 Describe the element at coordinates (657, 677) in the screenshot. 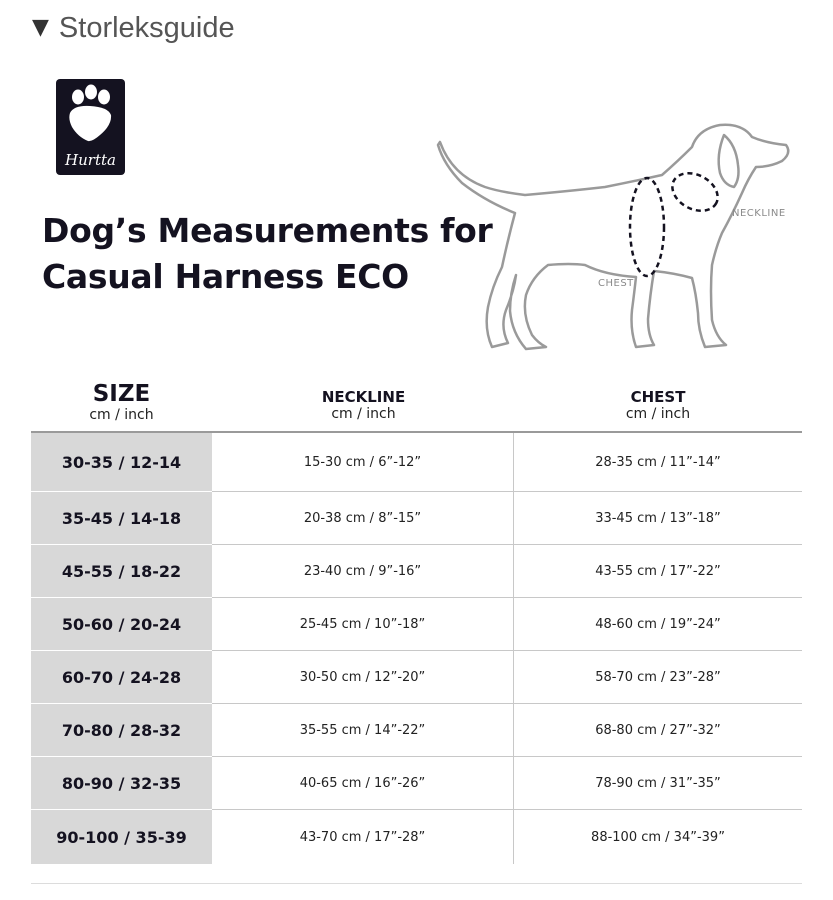

I see `chest-cell: 58-70 cm / 23”-28”` at that location.